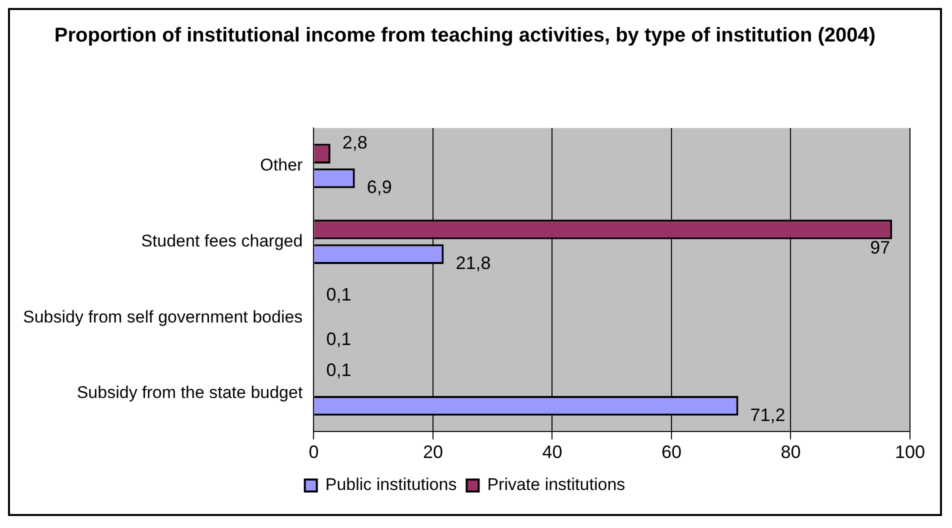 This screenshot has height=528, width=952. What do you see at coordinates (432, 452) in the screenshot?
I see `x-tick-label: 20` at bounding box center [432, 452].